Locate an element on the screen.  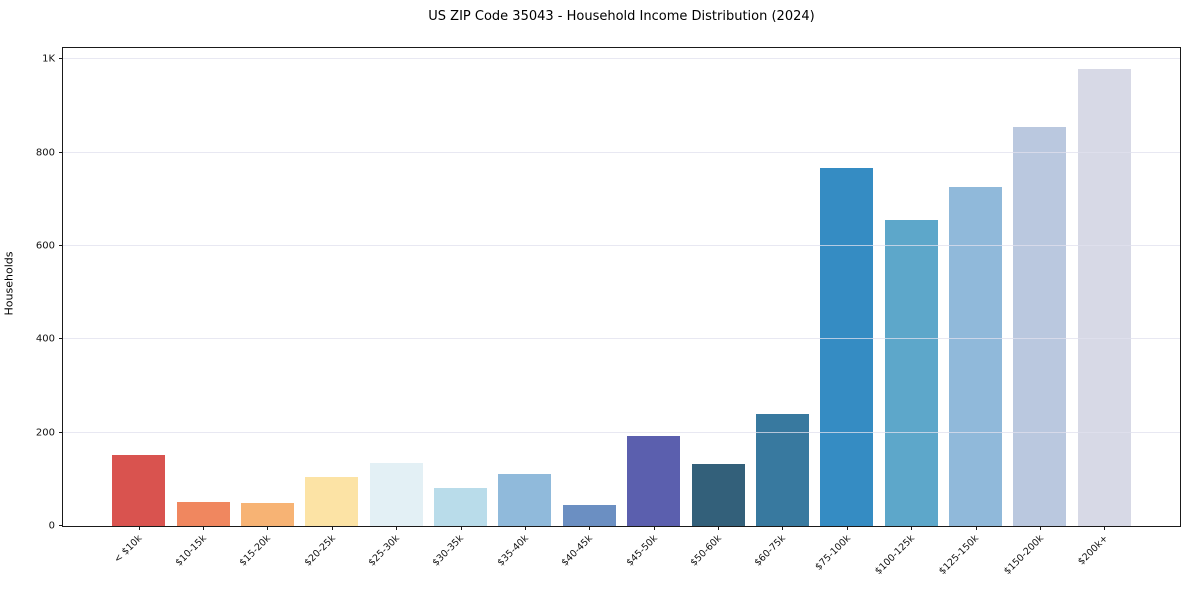
y-tick-label: 800 is located at coordinates (45, 153).